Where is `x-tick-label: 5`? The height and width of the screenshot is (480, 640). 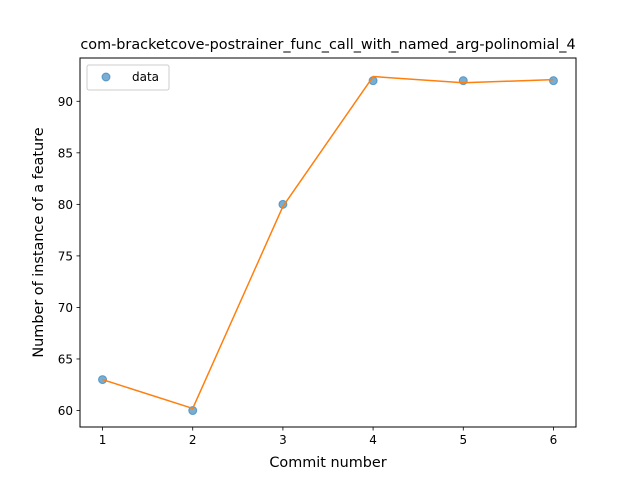 x-tick-label: 5 is located at coordinates (463, 440).